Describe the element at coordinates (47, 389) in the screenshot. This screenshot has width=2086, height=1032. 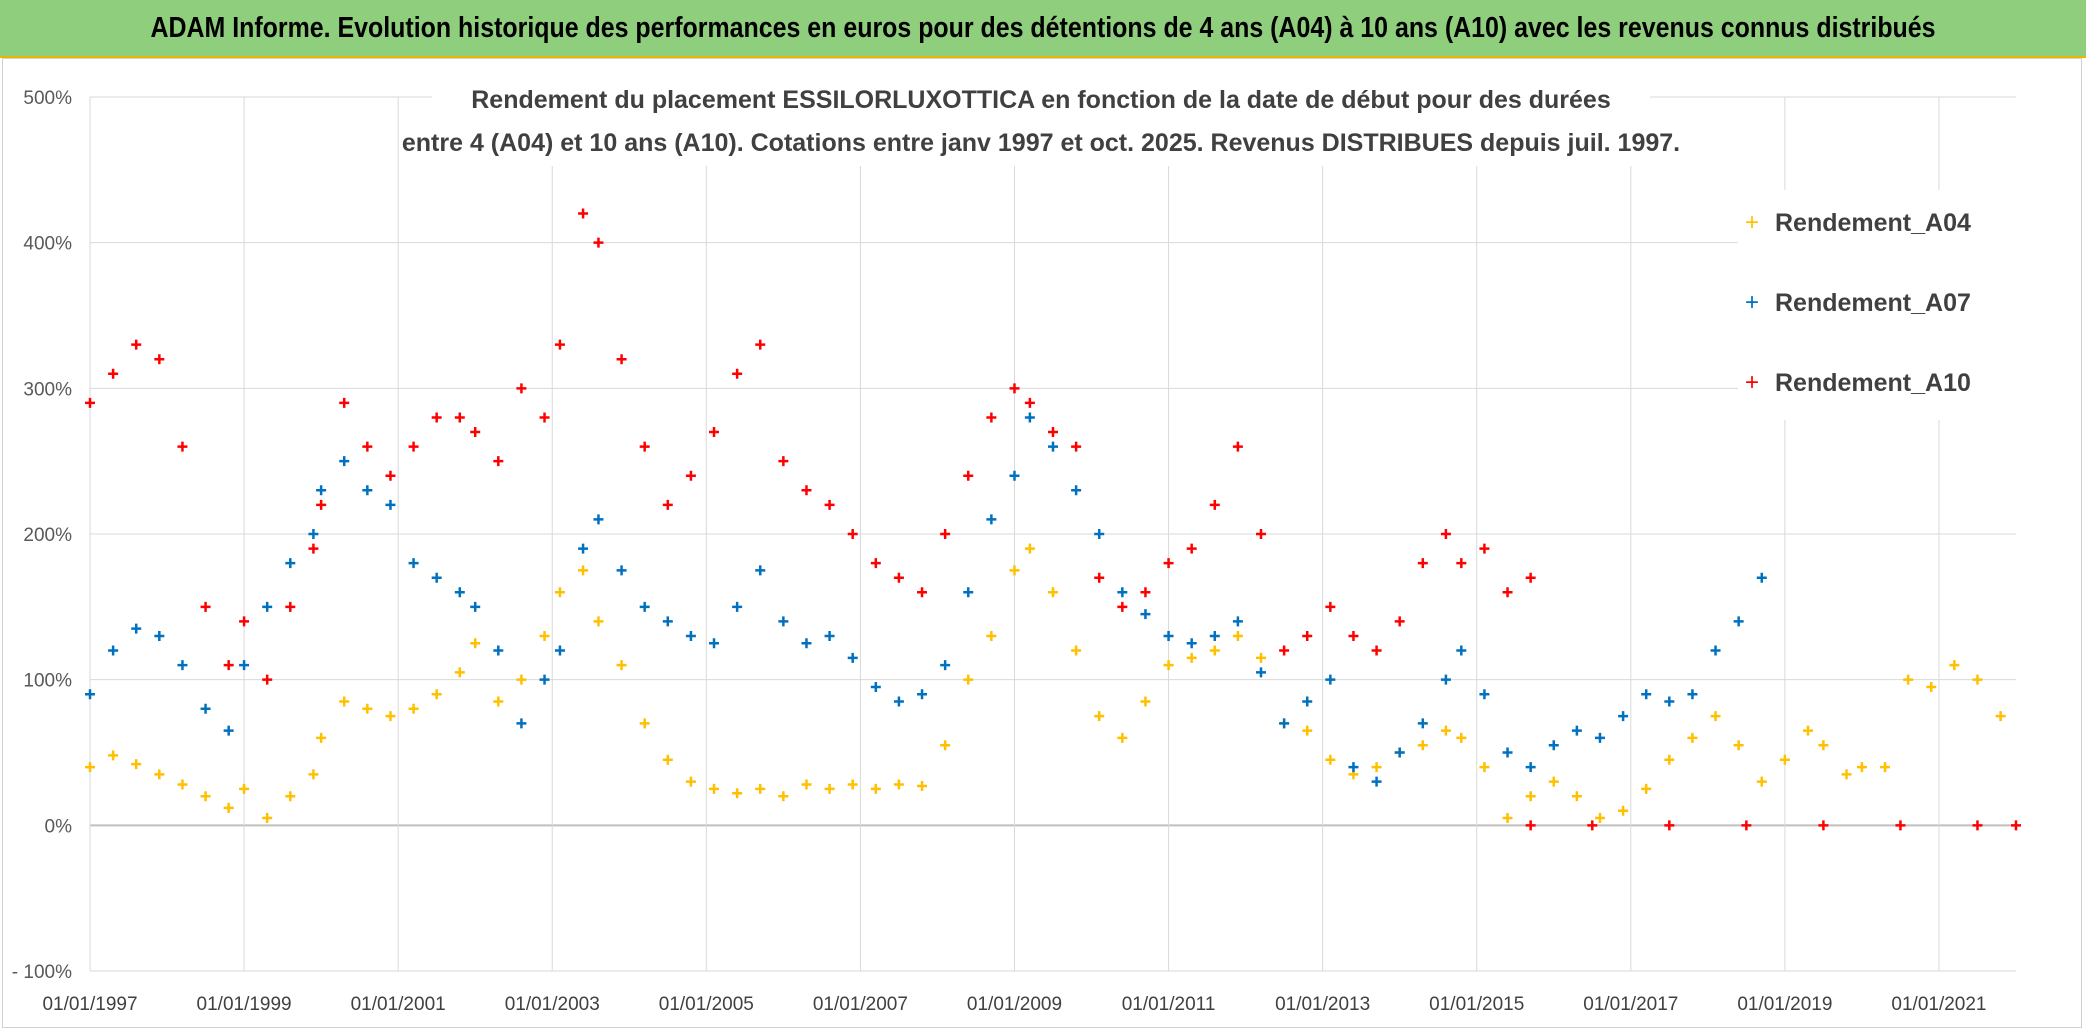
I see `y-tick-label-4: 300%` at that location.